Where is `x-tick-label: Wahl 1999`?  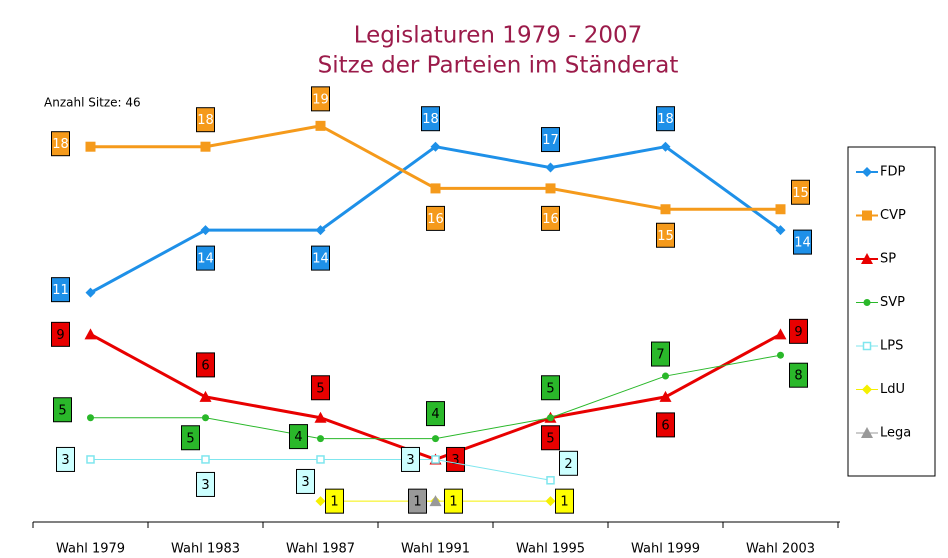
x-tick-label: Wahl 1999 is located at coordinates (665, 549).